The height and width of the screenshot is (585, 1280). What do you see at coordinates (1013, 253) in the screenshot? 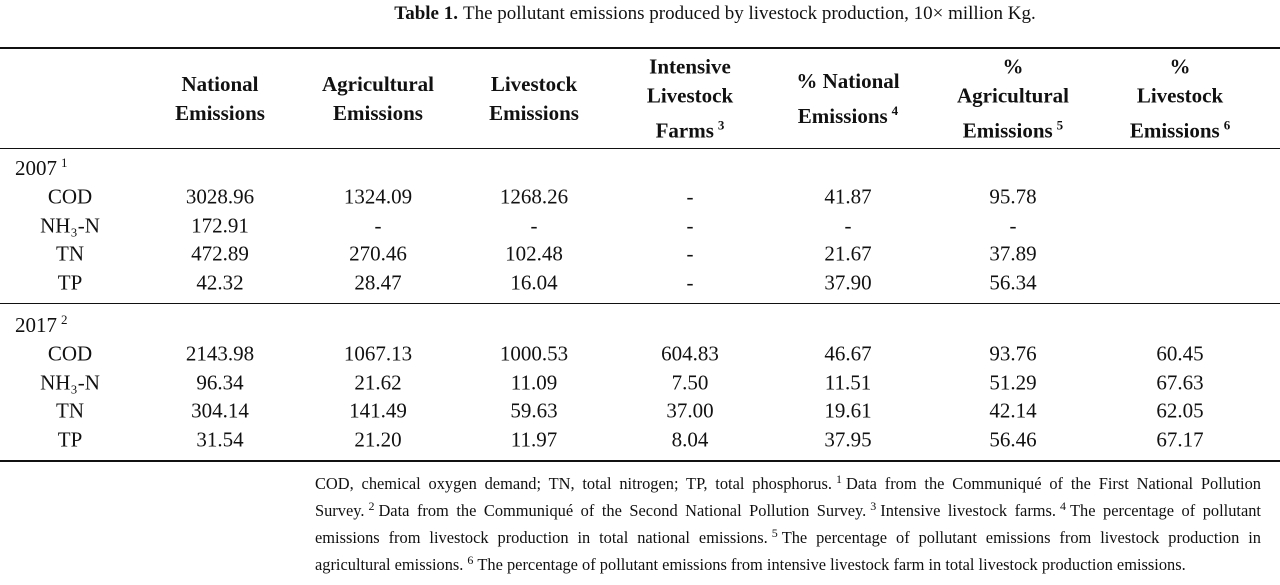
I see `cell: 37.89` at bounding box center [1013, 253].